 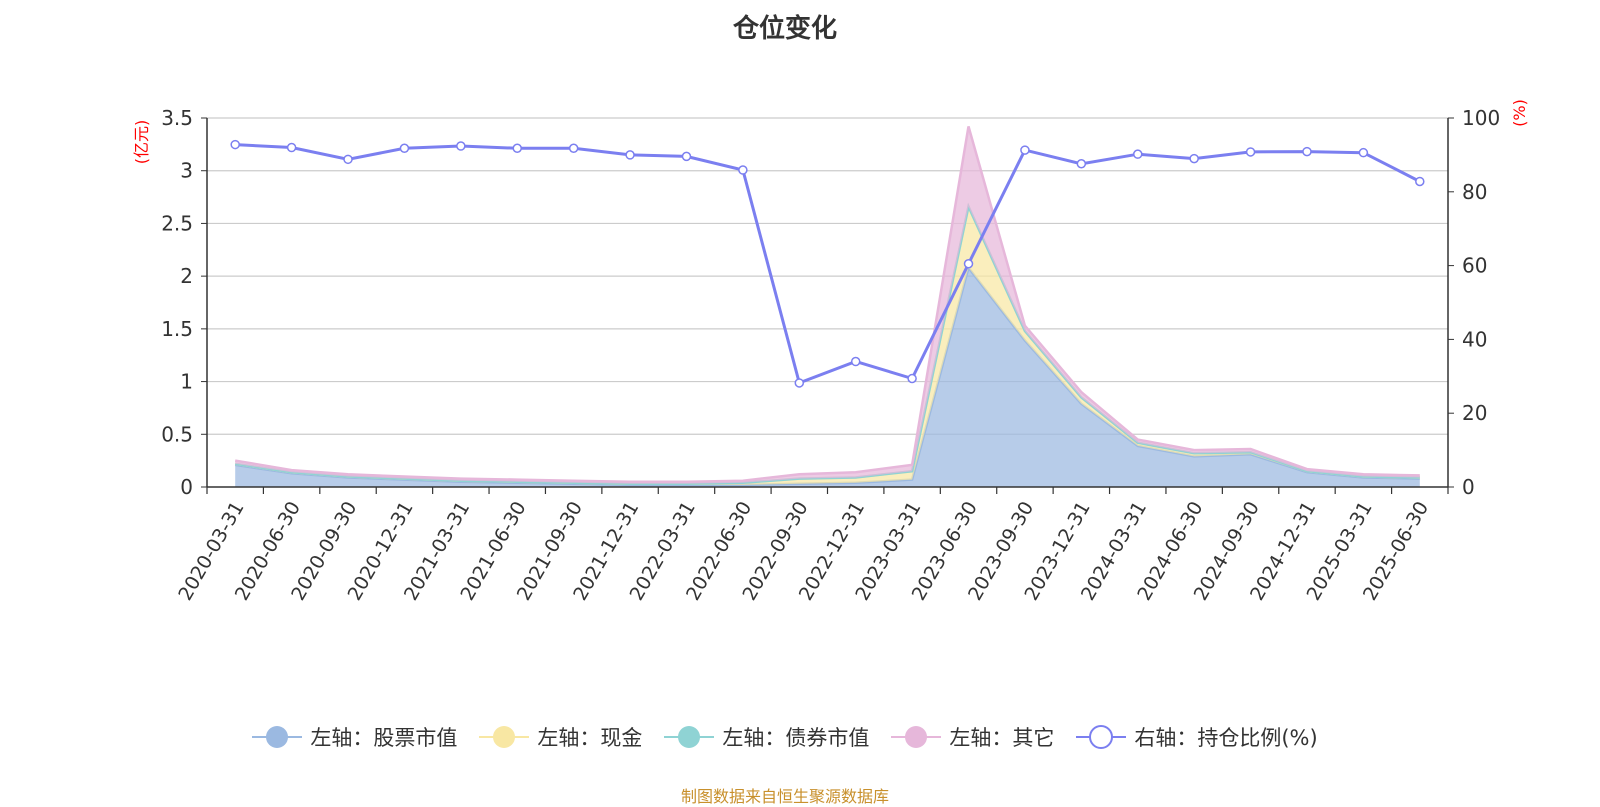 I want to click on legend-item-bond: 左轴：债券市值, so click(x=766, y=737).